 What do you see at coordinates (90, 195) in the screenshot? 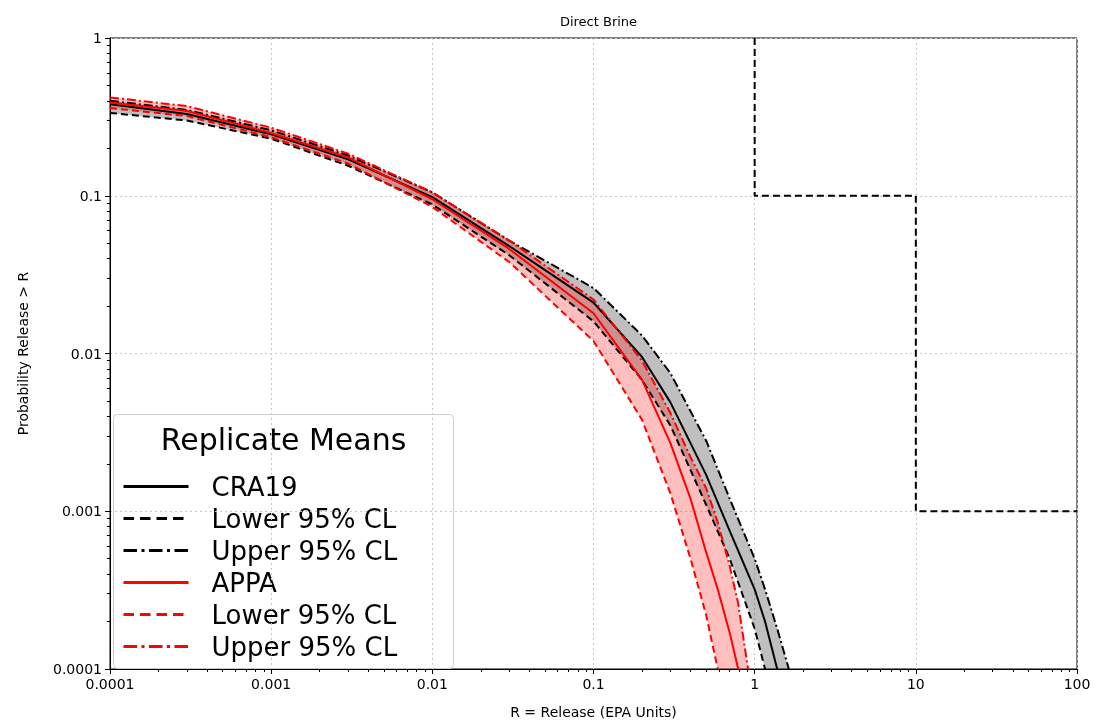
I see `y-tick-label: 0.1` at bounding box center [90, 195].